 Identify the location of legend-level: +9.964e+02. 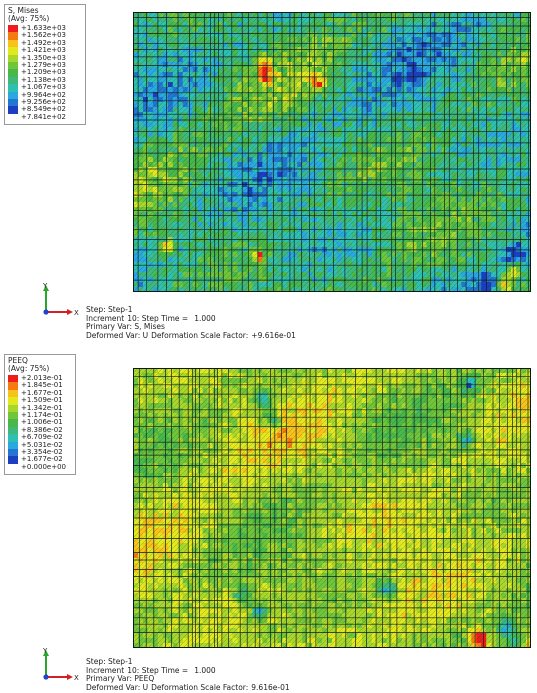
(45, 94).